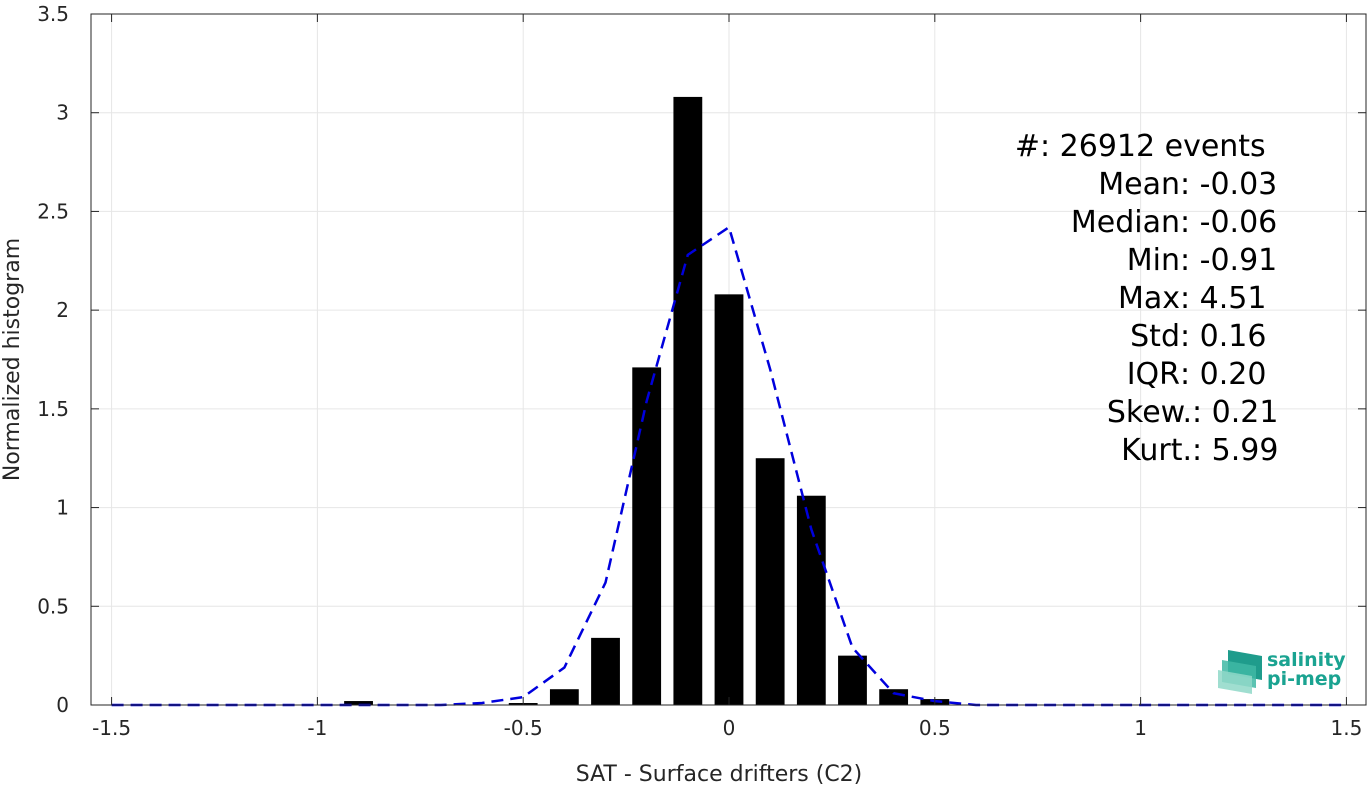 The height and width of the screenshot is (785, 1367). What do you see at coordinates (1228, 222) in the screenshot?
I see `stat-value: : -0.06` at bounding box center [1228, 222].